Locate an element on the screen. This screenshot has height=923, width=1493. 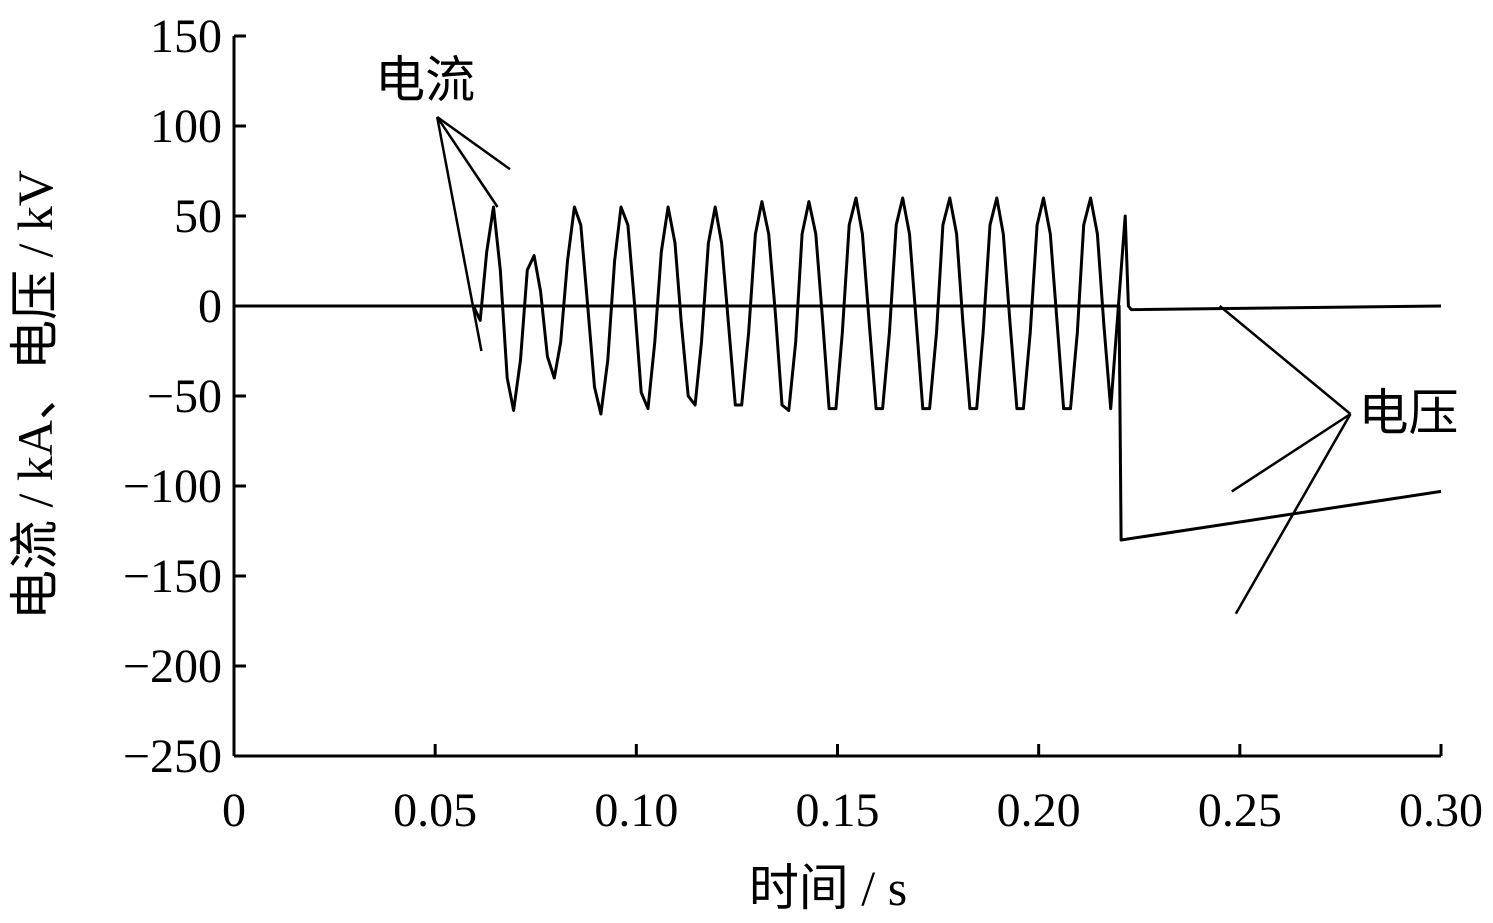
x-tick-label: 0.20 is located at coordinates (1039, 810).